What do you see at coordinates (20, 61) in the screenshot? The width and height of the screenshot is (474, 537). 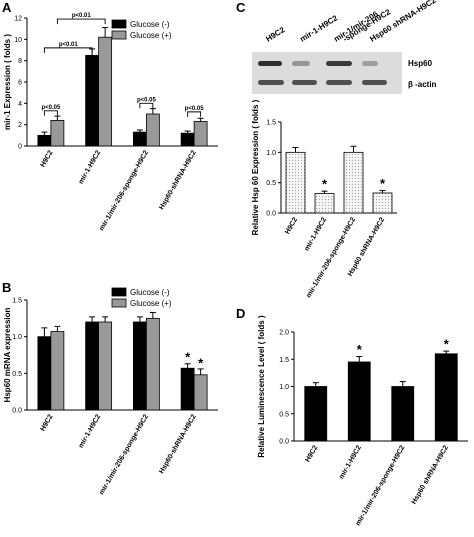 I see `y-tick-label: 8` at bounding box center [20, 61].